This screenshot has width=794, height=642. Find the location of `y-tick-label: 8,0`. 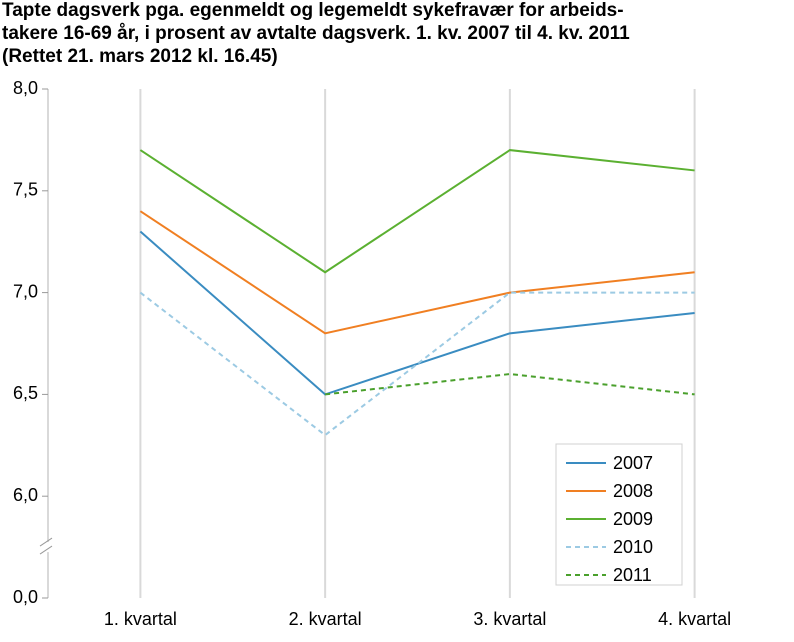

y-tick-label: 8,0 is located at coordinates (25, 88).